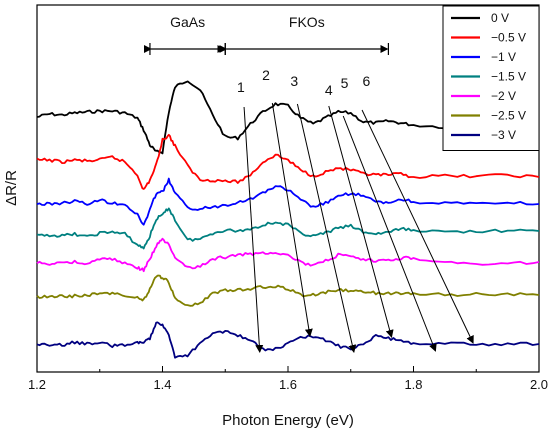  Describe the element at coordinates (508, 116) in the screenshot. I see `legend-label: −2.5 V` at that location.